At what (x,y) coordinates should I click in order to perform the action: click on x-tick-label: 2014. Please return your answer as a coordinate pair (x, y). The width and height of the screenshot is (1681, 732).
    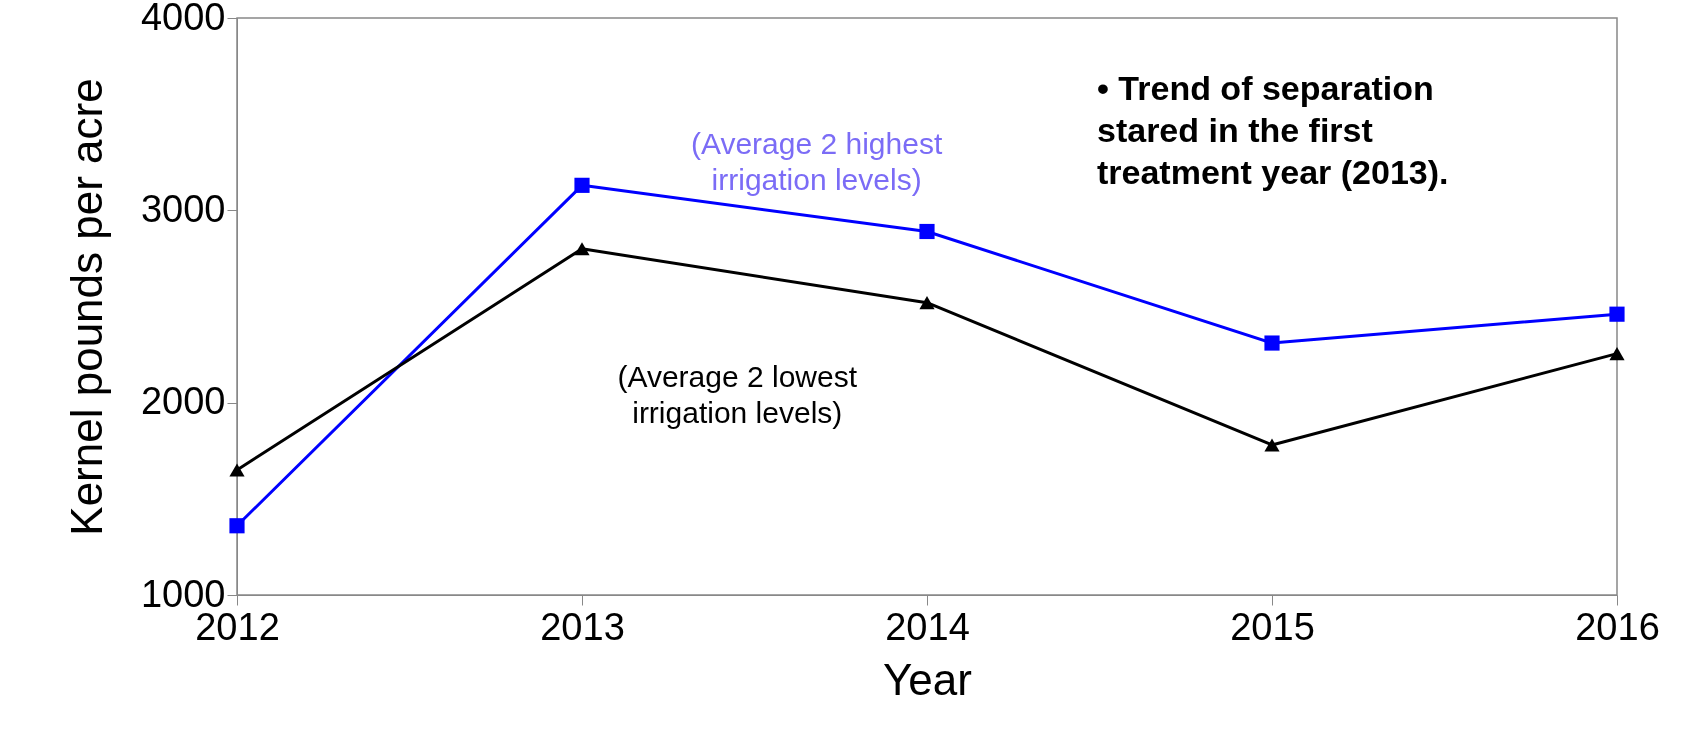
    Looking at the image, I should click on (927, 626).